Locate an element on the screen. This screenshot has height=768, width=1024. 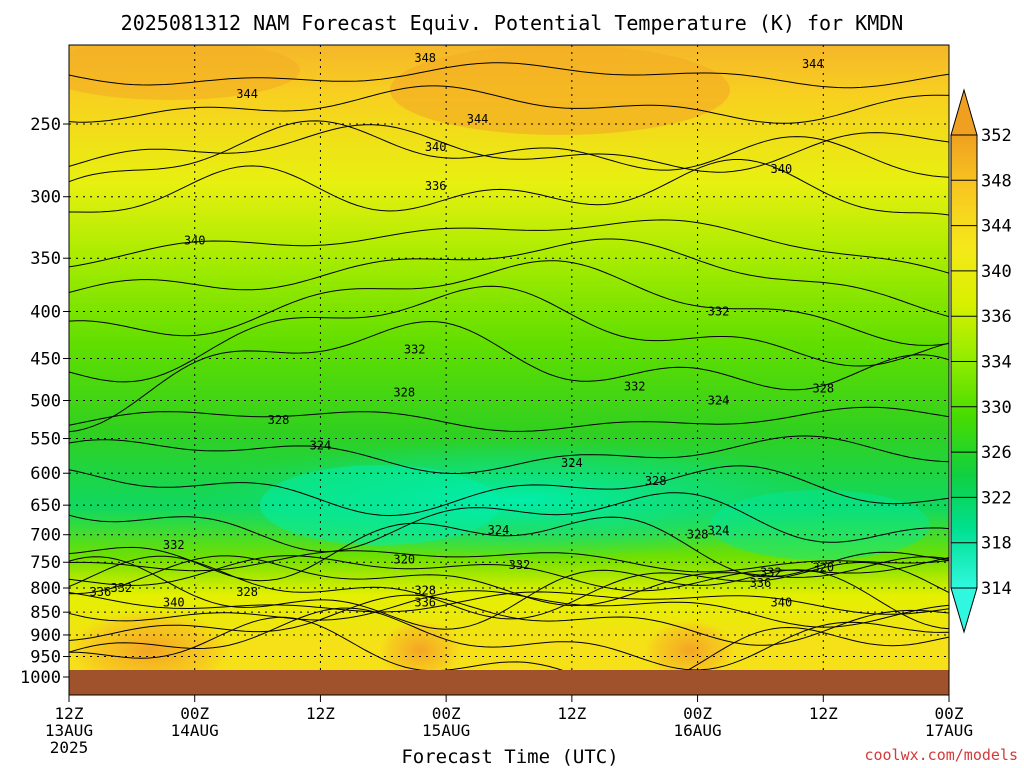
y-tick-label: 300 is located at coordinates (45, 198).